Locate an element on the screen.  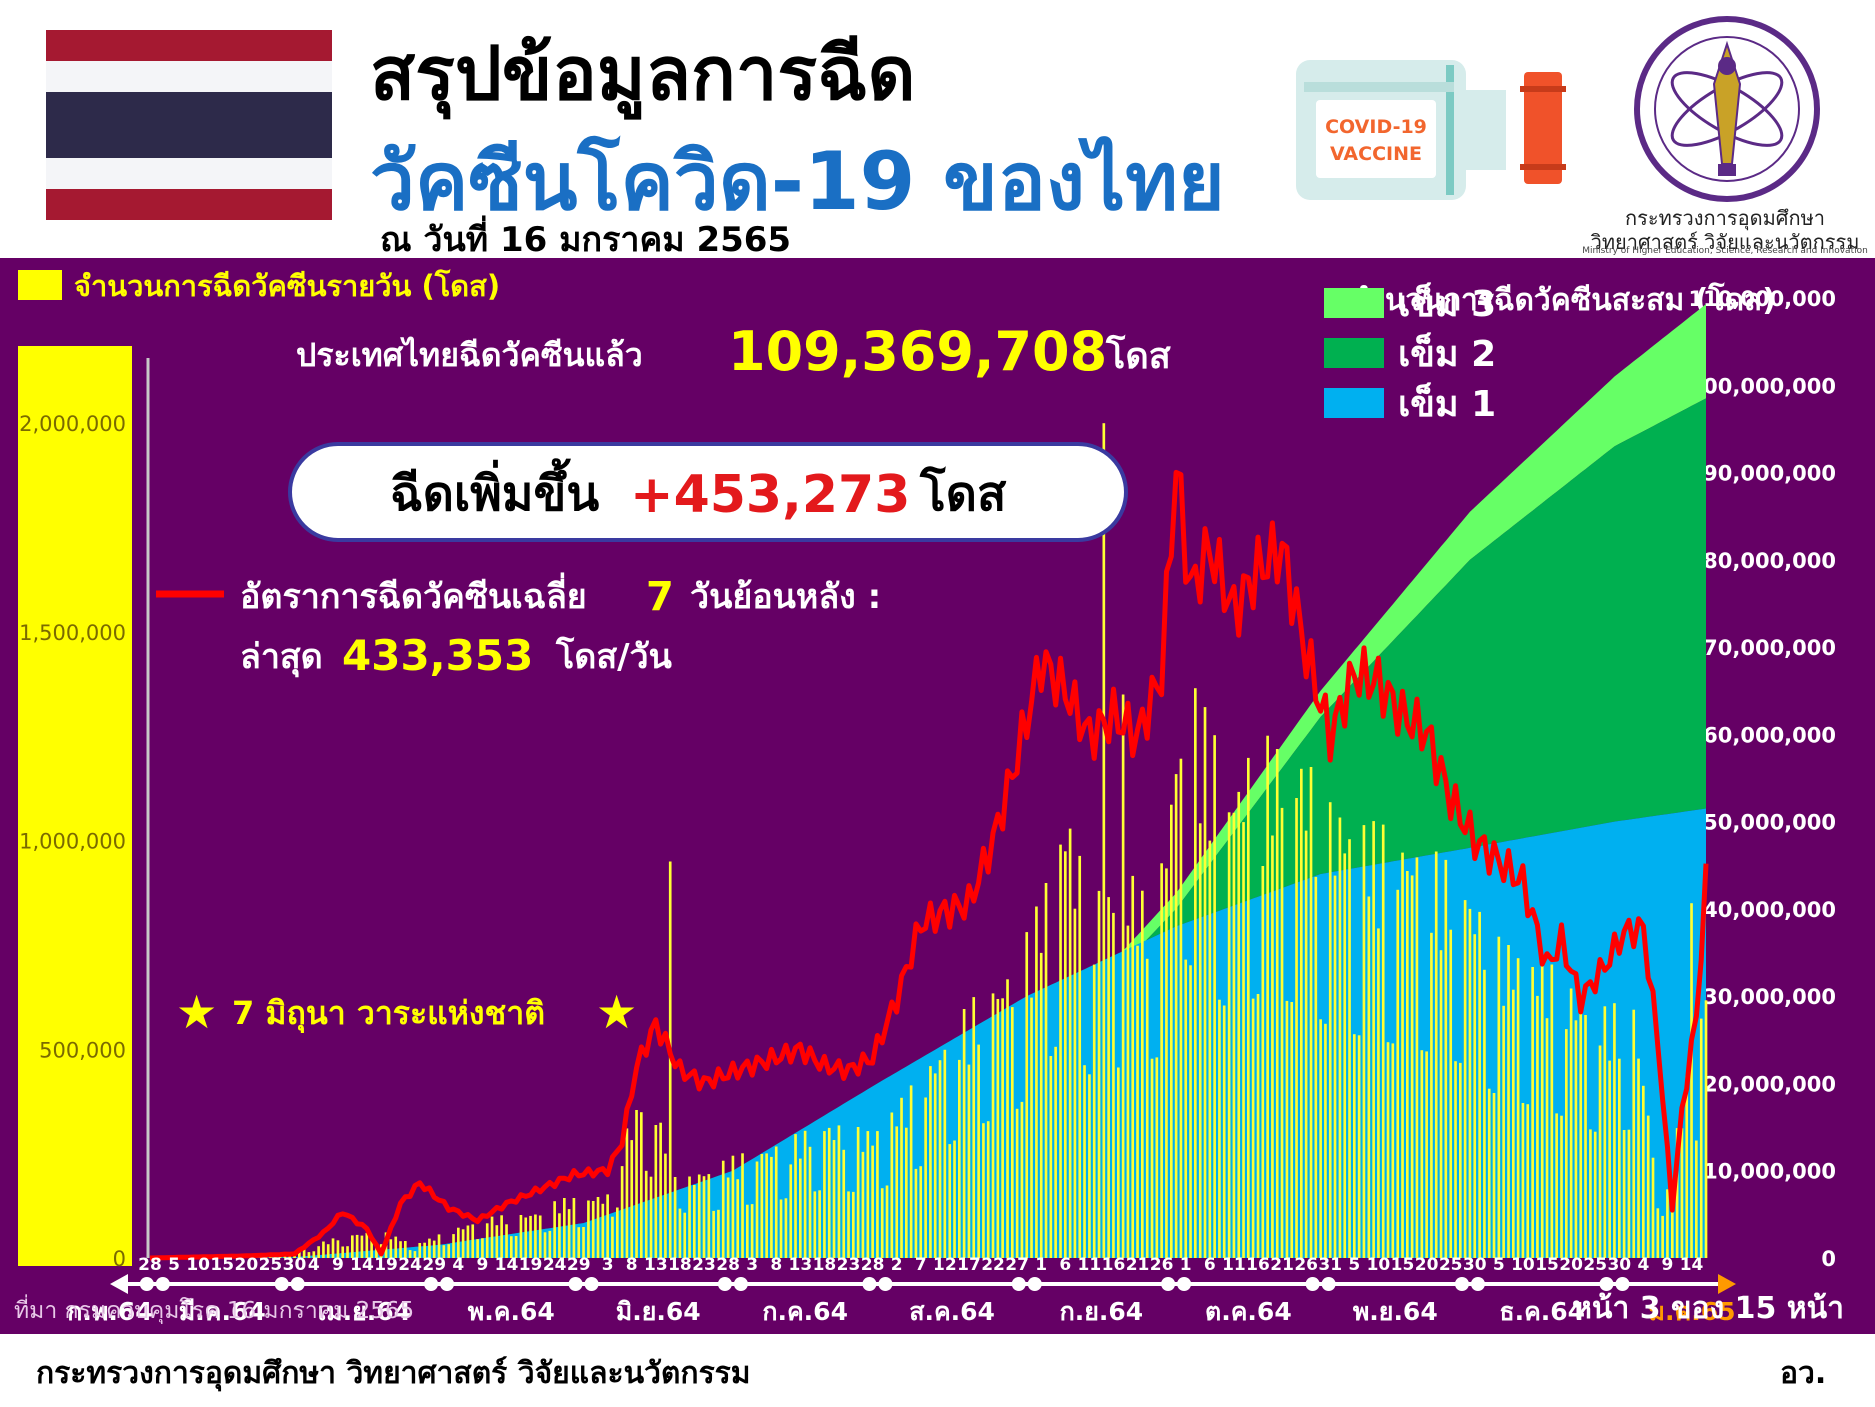
timeline-day-label: 20 is located at coordinates (1571, 1265).